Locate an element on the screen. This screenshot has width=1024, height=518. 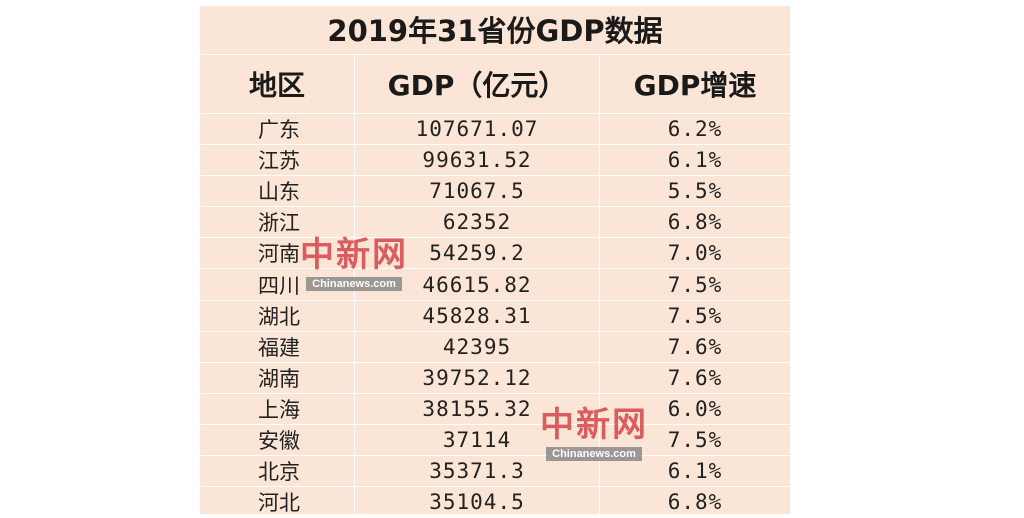
cell-gdp: 42395 is located at coordinates (477, 346).